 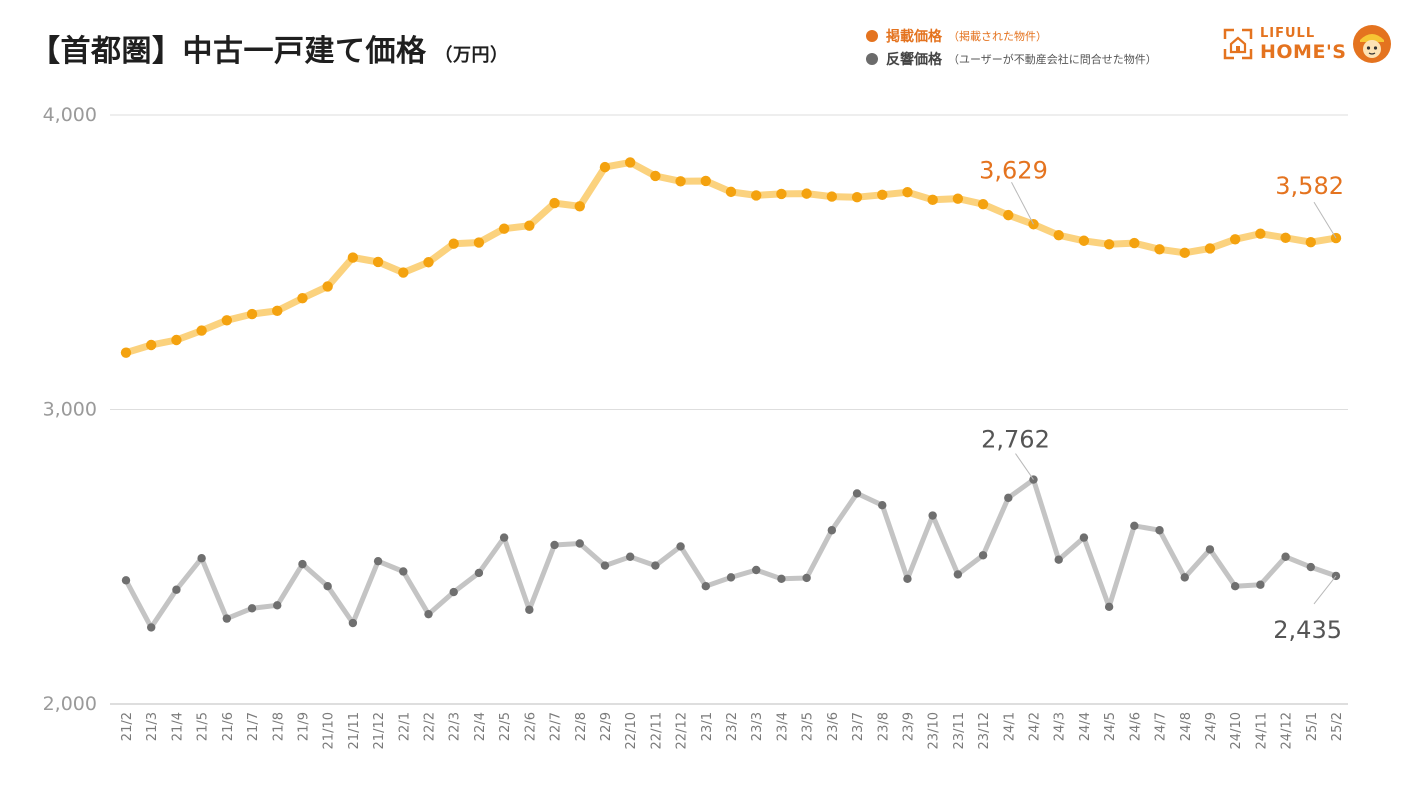 I want to click on x-tick-label: 23/8, so click(x=883, y=726).